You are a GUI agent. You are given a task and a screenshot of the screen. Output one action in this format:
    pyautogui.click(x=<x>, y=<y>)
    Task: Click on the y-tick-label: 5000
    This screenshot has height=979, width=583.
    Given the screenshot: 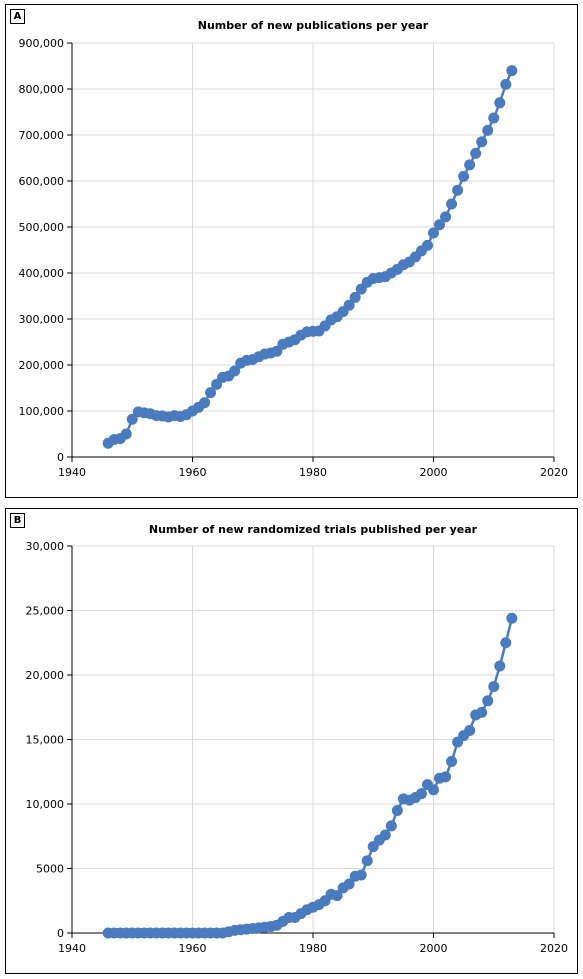 What is the action you would take?
    pyautogui.click(x=50, y=869)
    